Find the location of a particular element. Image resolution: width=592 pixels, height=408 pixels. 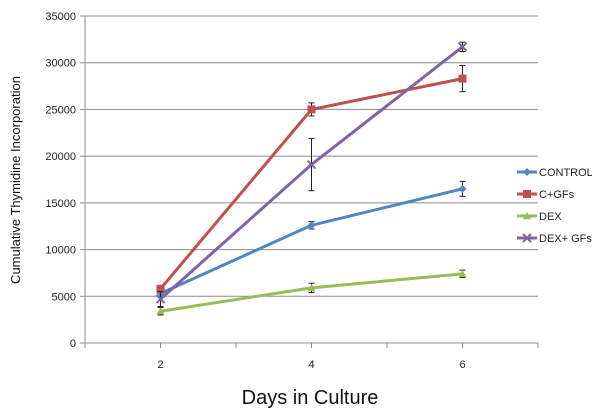

y-tick-label: 15000 is located at coordinates (60, 204).